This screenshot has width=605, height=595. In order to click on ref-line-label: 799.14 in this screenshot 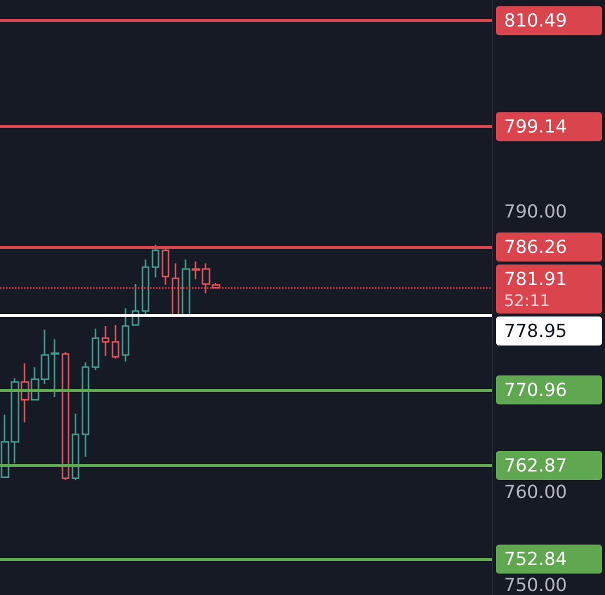, I will do `click(535, 127)`.